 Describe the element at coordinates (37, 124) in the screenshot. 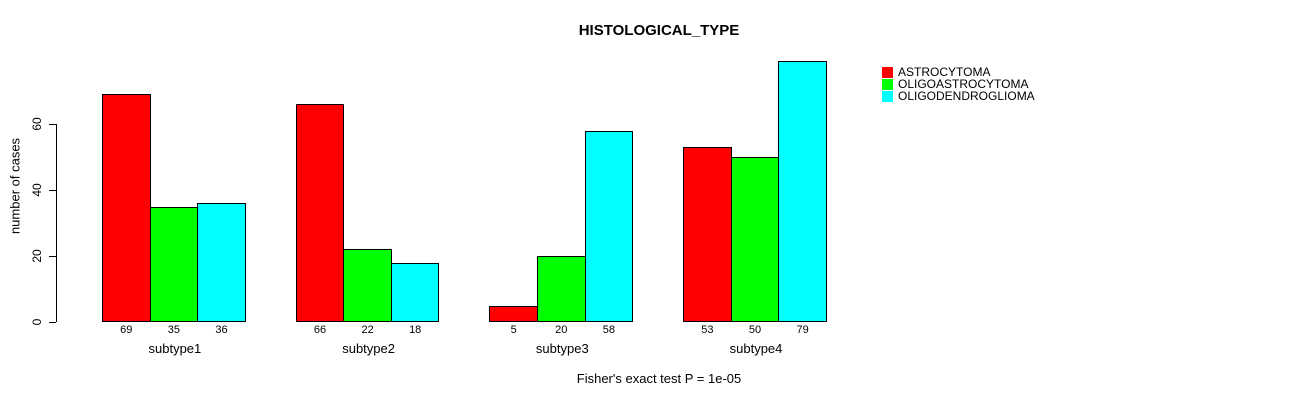

I see `y-tick-label: 60` at that location.